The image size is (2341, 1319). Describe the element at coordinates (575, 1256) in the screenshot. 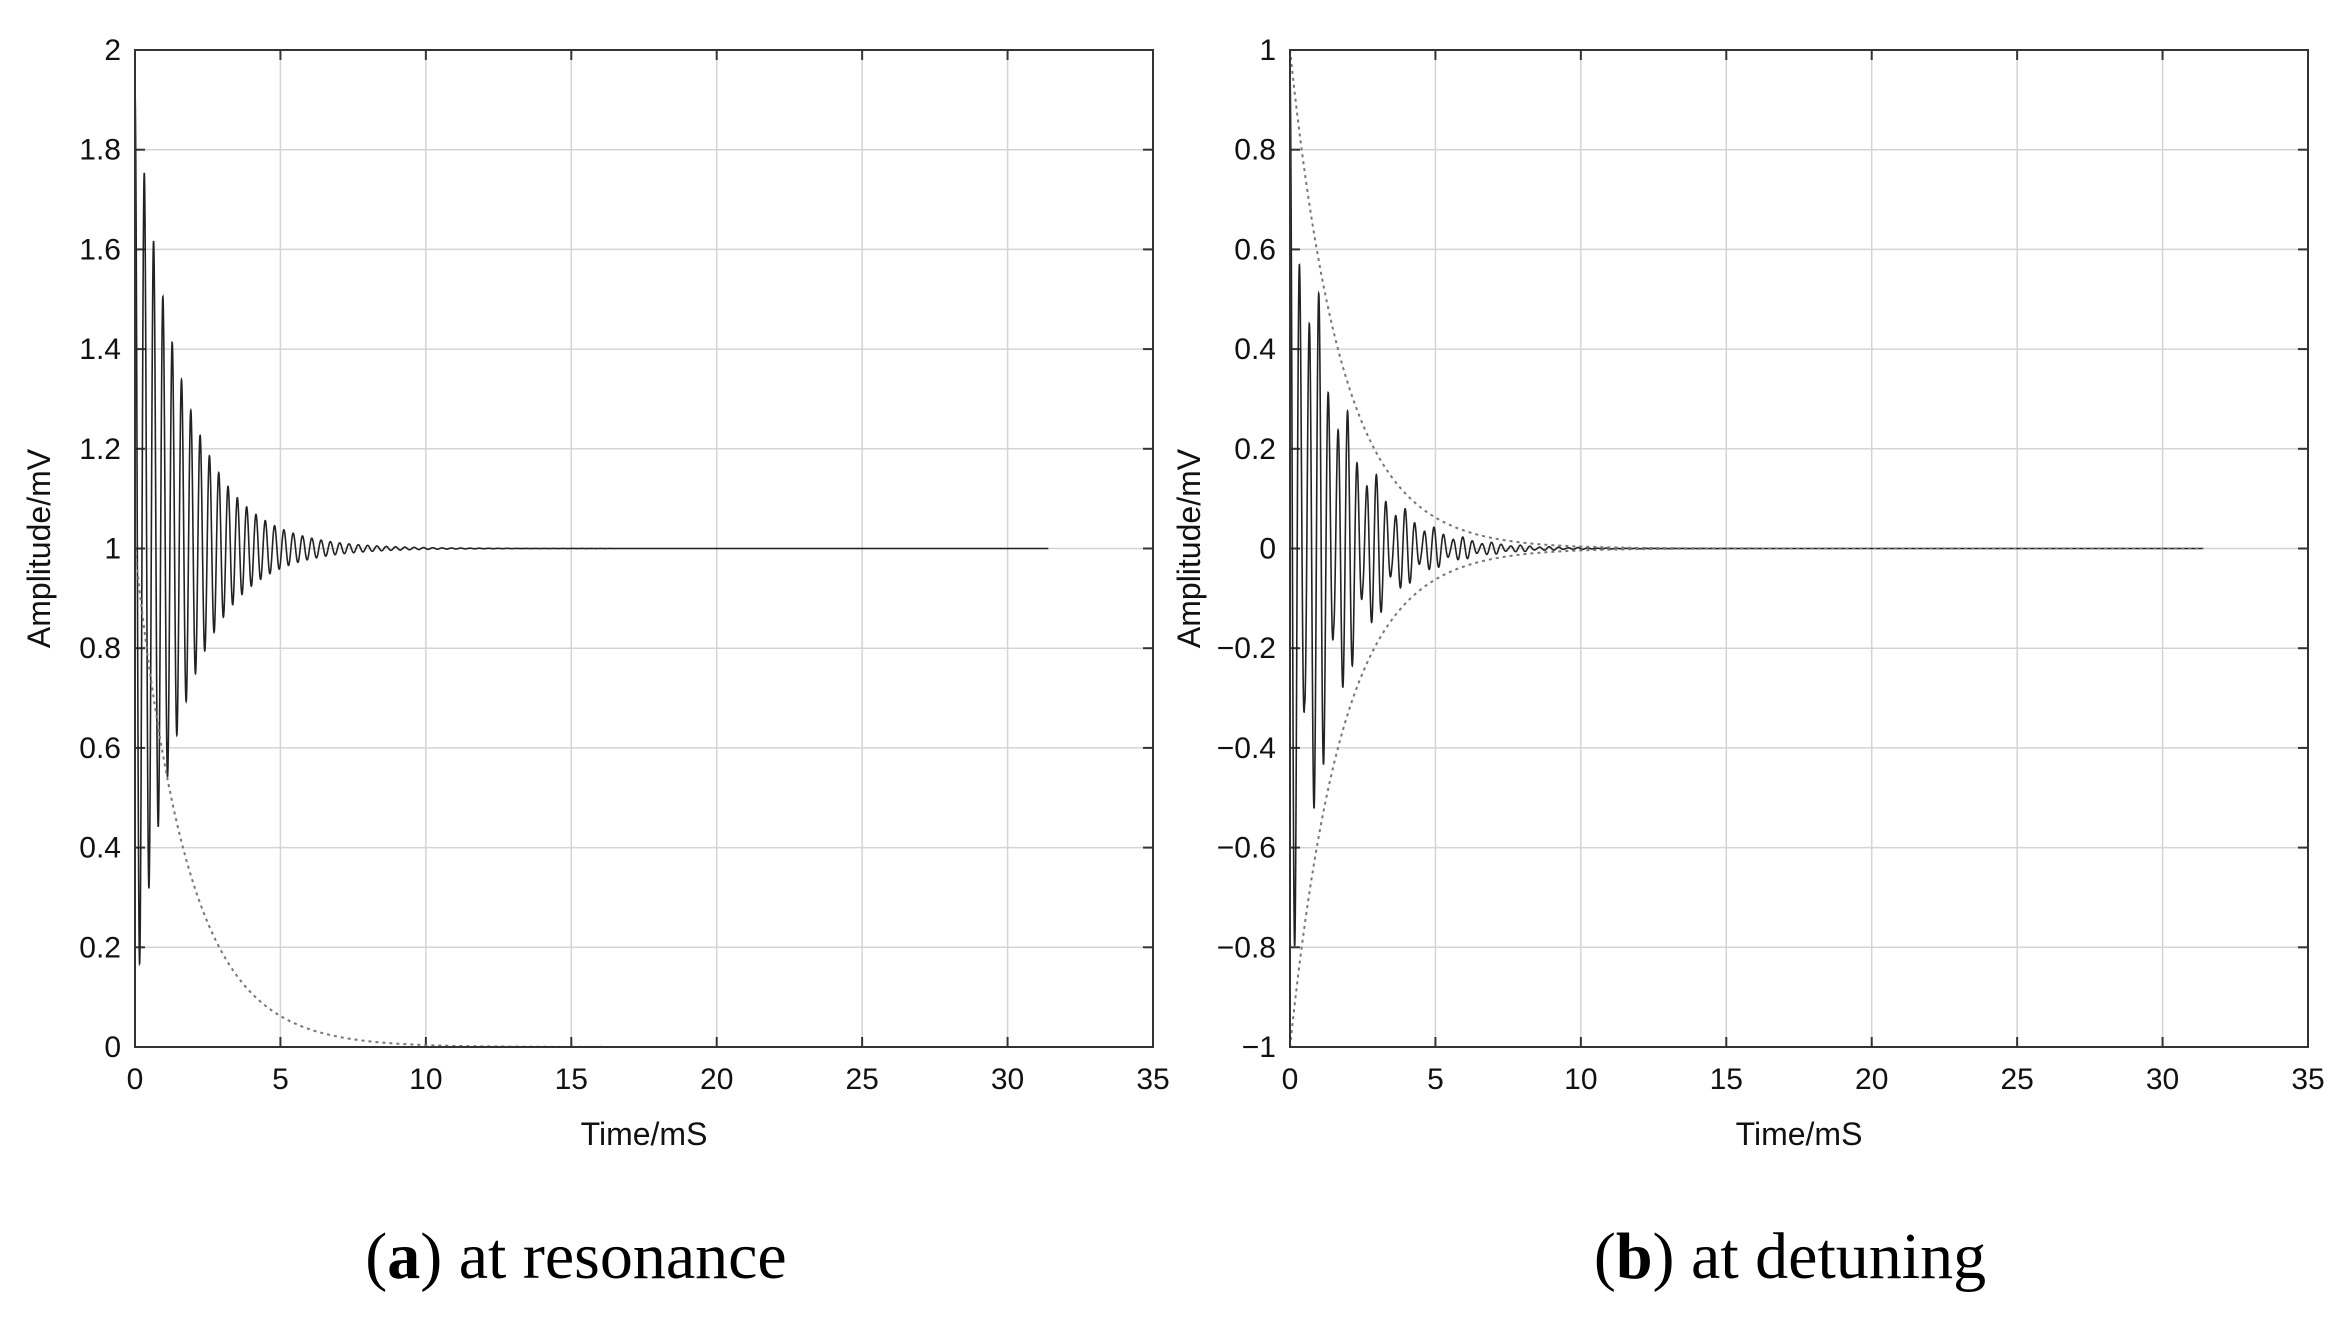

I see `subfigure-caption: (a) at resonance` at that location.